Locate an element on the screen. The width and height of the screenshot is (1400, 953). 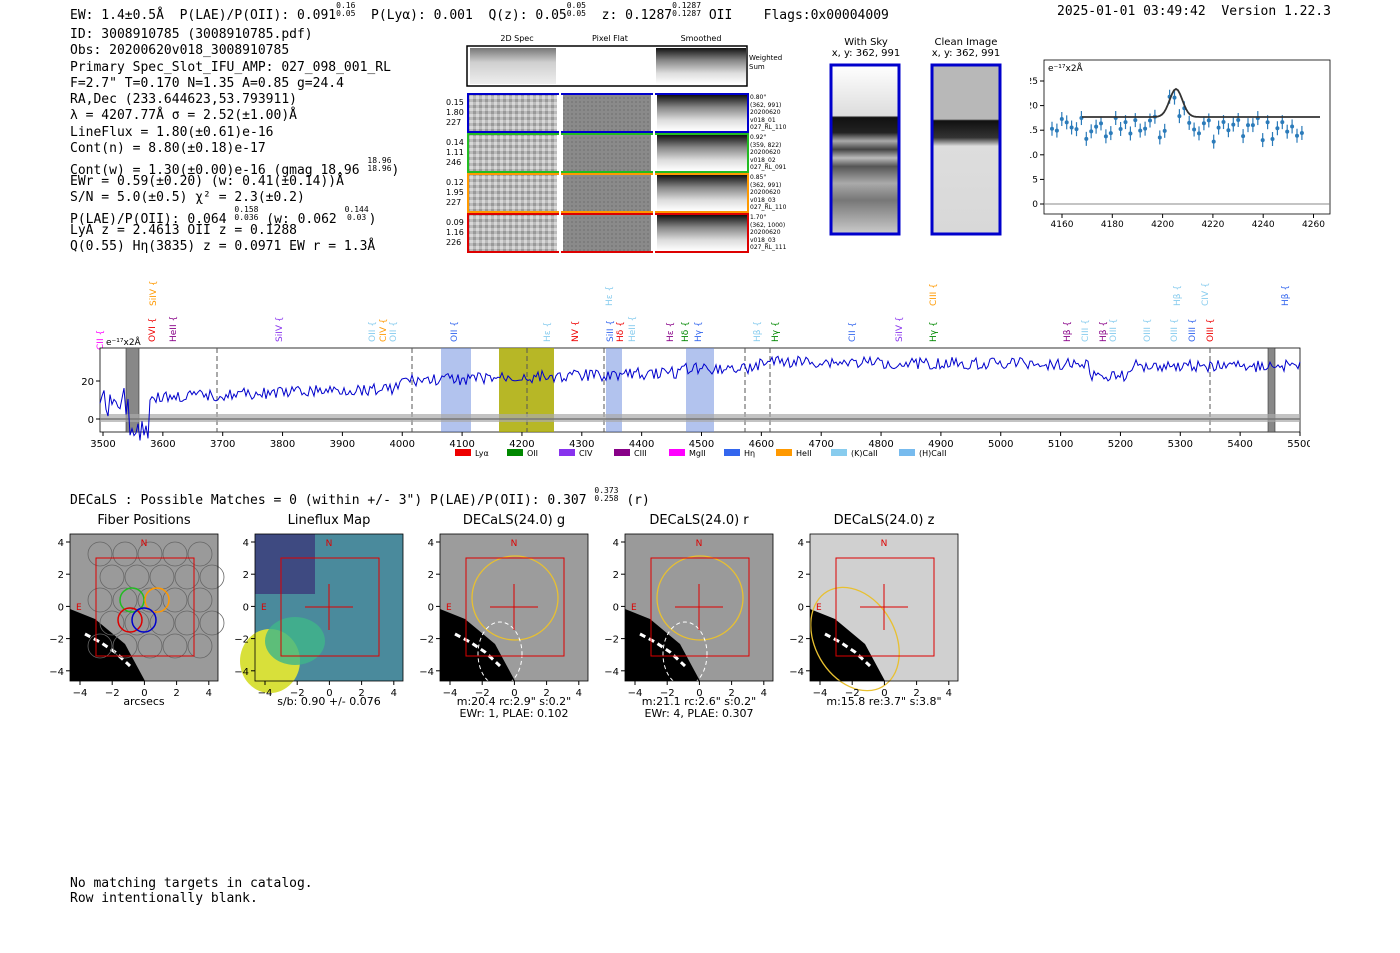
fit-xtick-label: 4180 is located at coordinates (1112, 225).